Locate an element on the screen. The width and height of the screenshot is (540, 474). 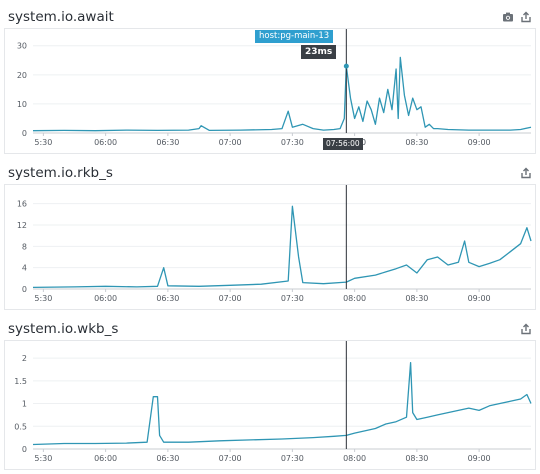
y-tick-label: 8 is located at coordinates (24, 246).